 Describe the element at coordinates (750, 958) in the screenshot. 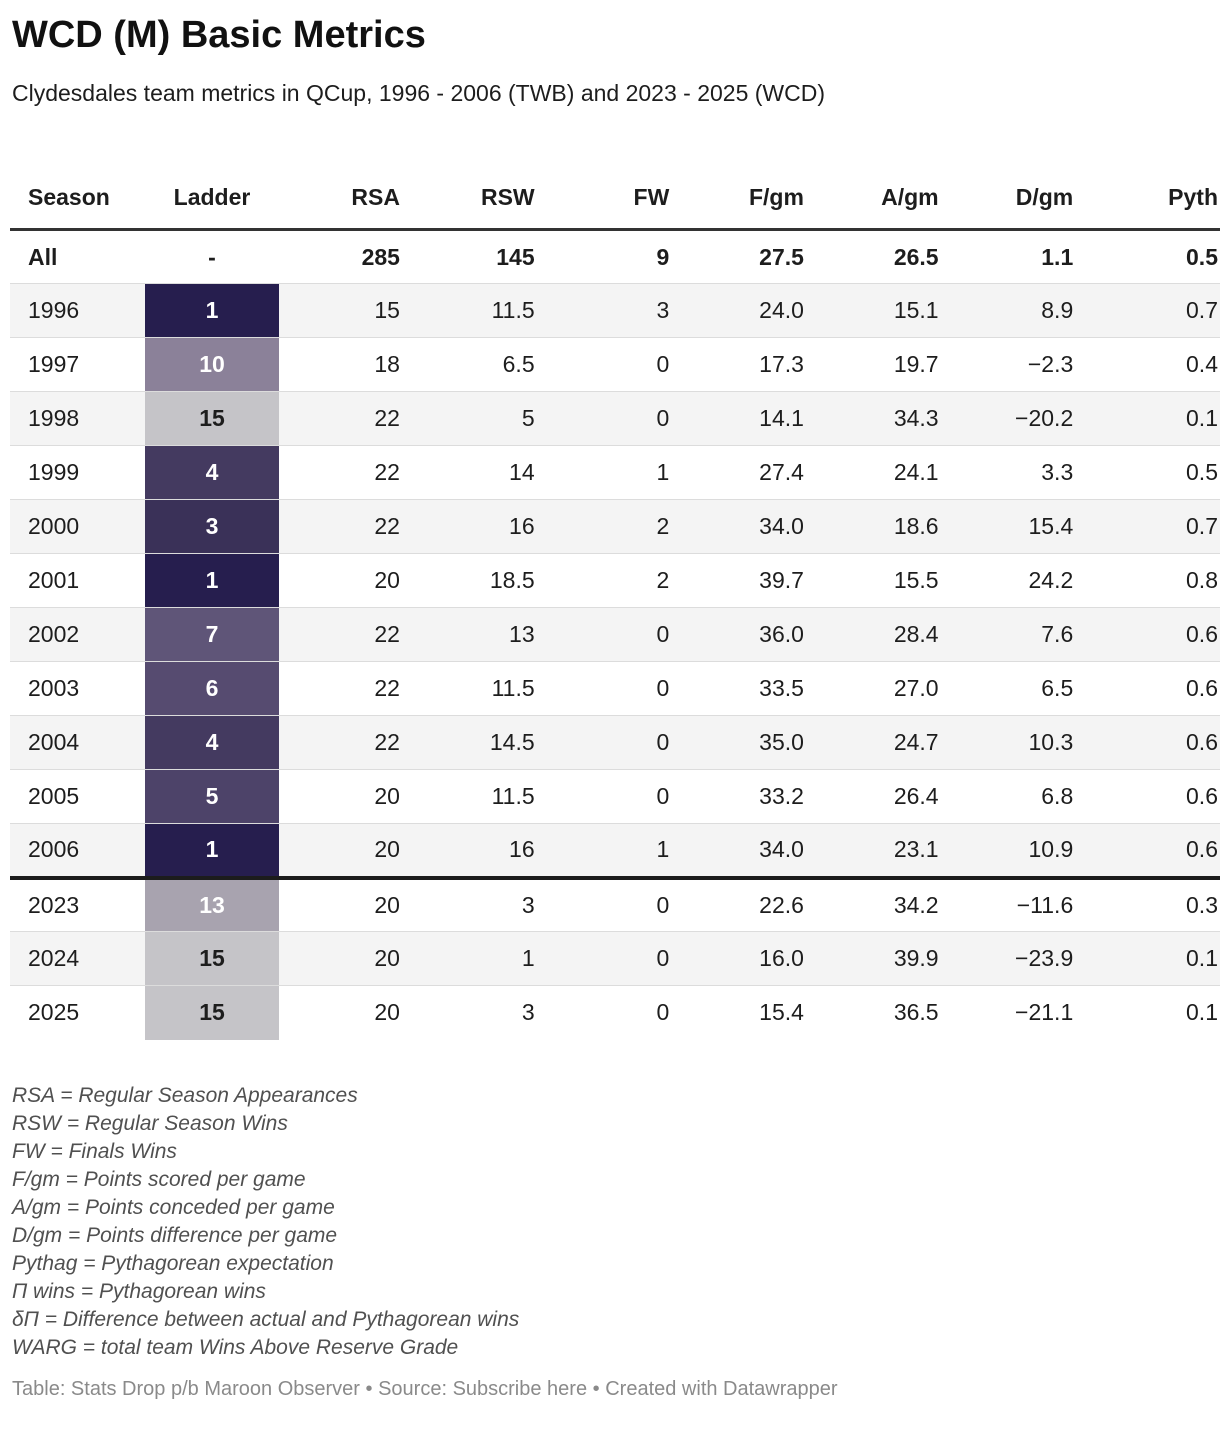

I see `fgm-cell: 16.0` at that location.